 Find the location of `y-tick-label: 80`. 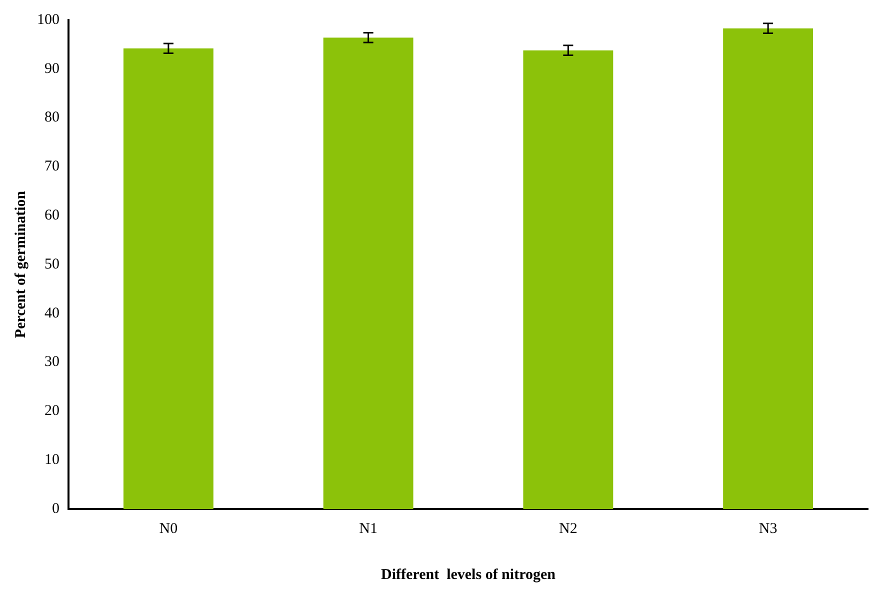

y-tick-label: 80 is located at coordinates (52, 118).